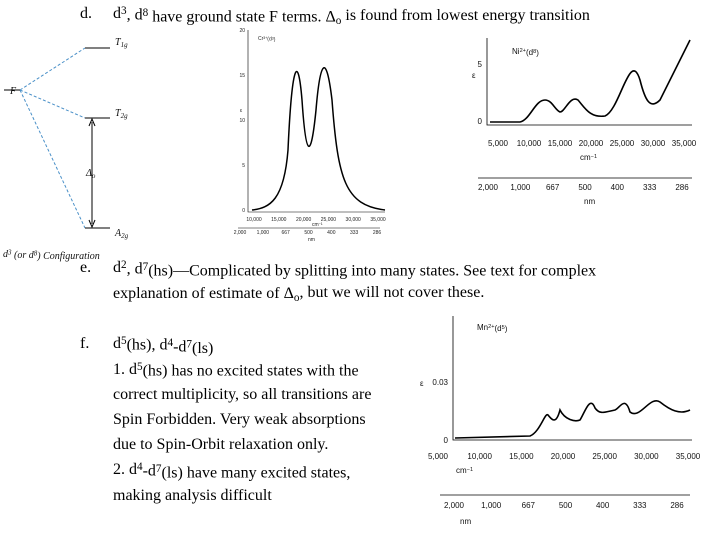 The height and width of the screenshot is (540, 720). Describe the element at coordinates (392, 292) in the screenshot. I see `text-run: , but we will not cover these.` at that location.